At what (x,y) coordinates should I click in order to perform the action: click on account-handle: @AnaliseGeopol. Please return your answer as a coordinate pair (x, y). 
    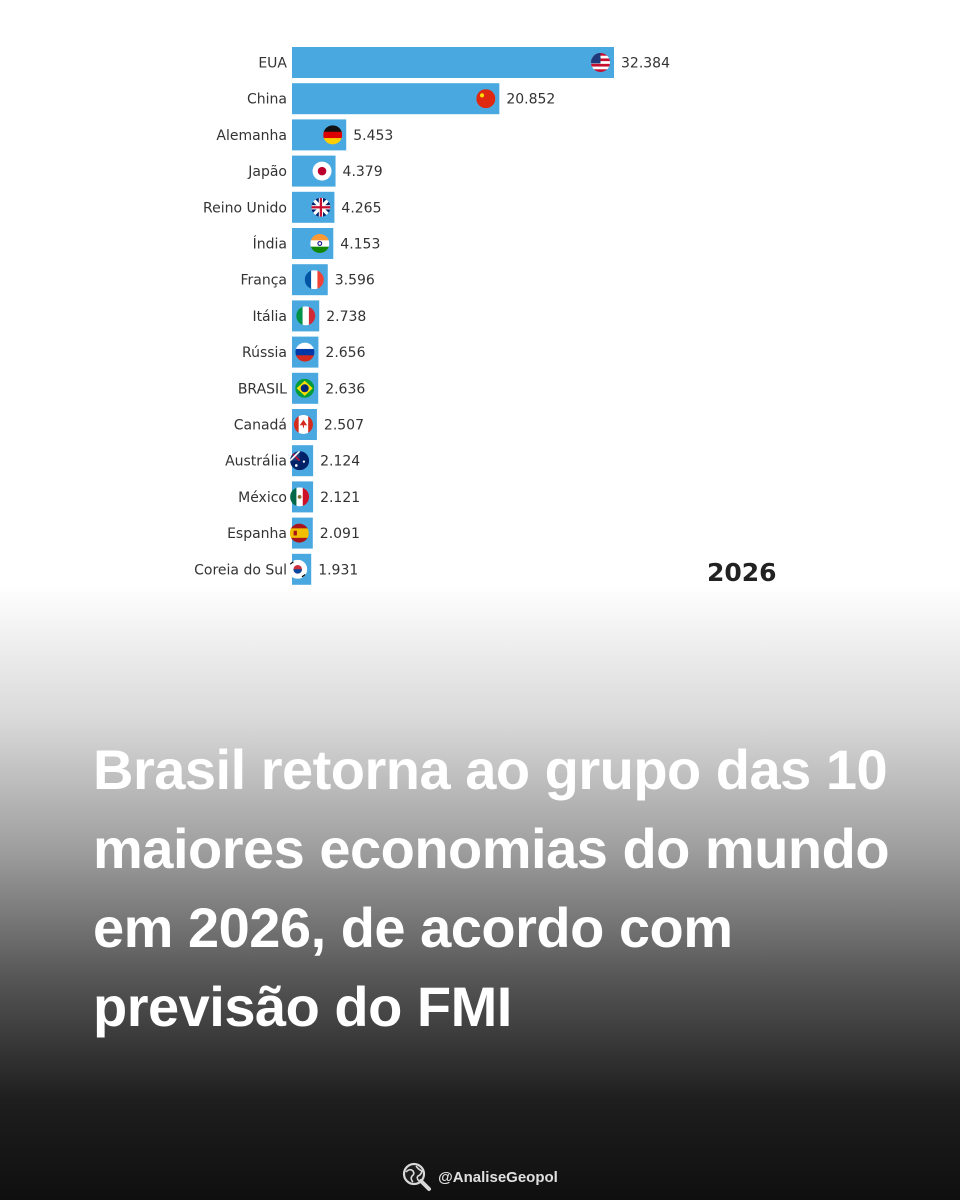
    Looking at the image, I should click on (498, 1177).